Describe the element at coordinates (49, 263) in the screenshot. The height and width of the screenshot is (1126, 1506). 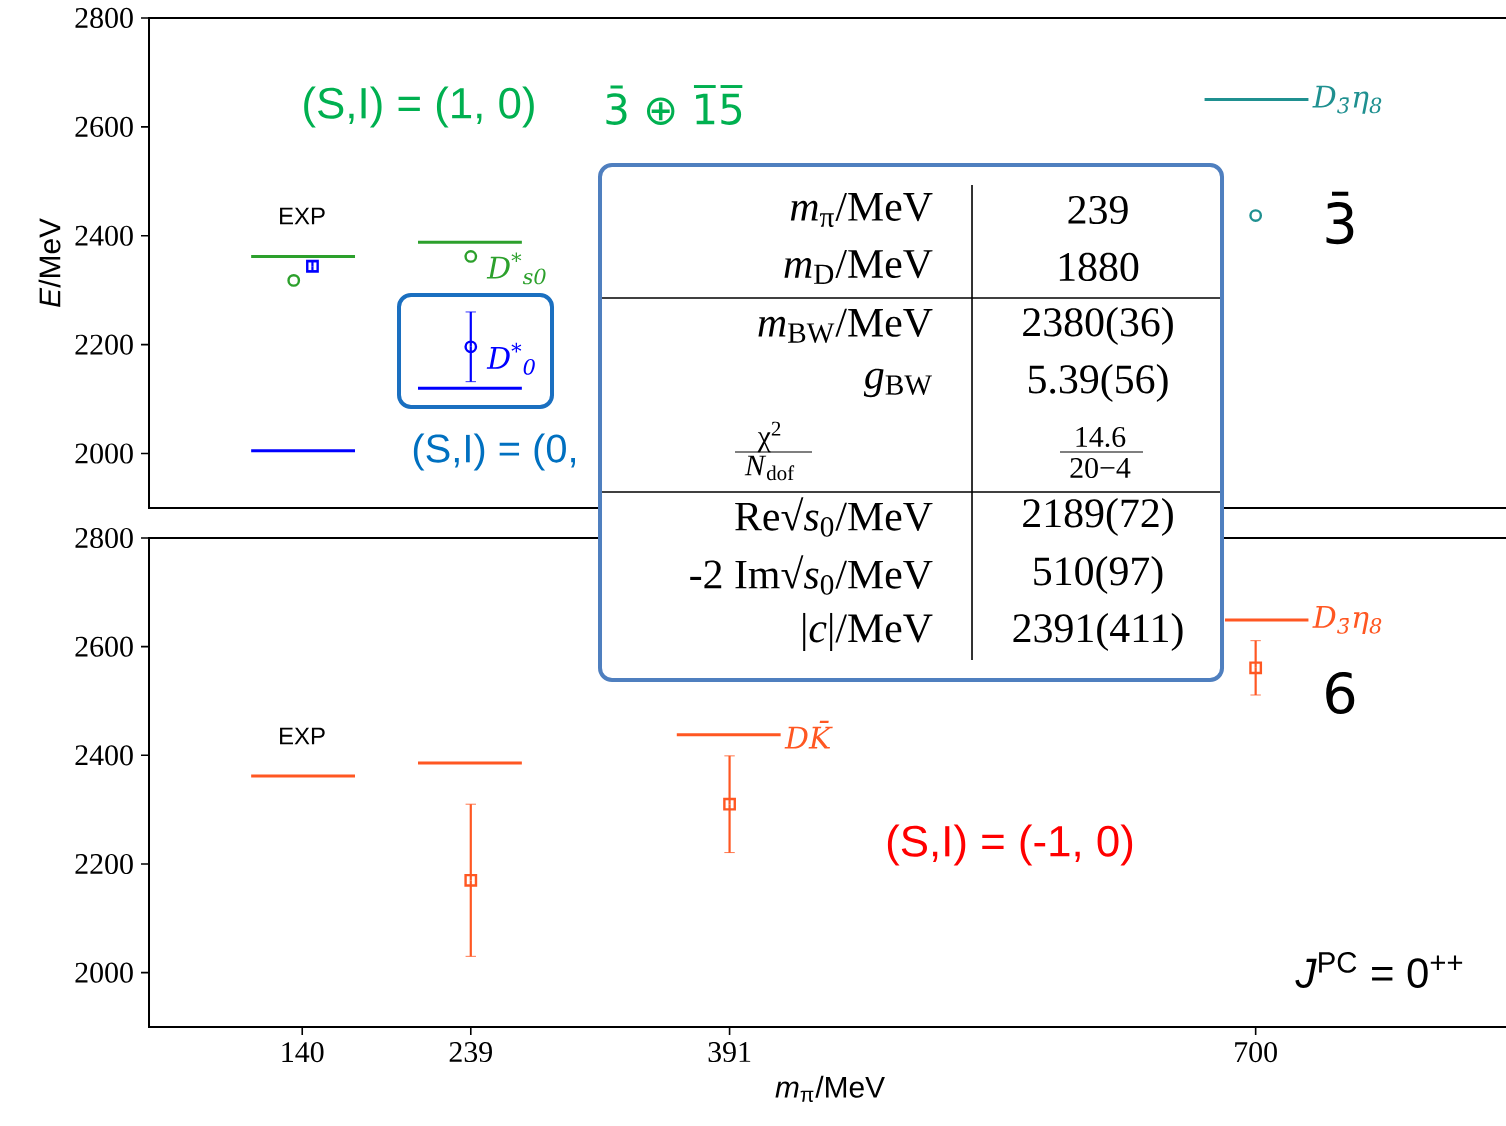
I see `y-axis-title: E/MeV` at that location.